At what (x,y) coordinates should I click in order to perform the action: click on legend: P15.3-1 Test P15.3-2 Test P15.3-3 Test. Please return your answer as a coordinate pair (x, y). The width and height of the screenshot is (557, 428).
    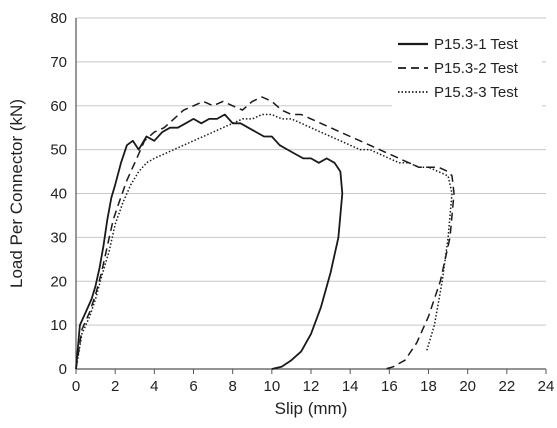
    Looking at the image, I should click on (467, 69).